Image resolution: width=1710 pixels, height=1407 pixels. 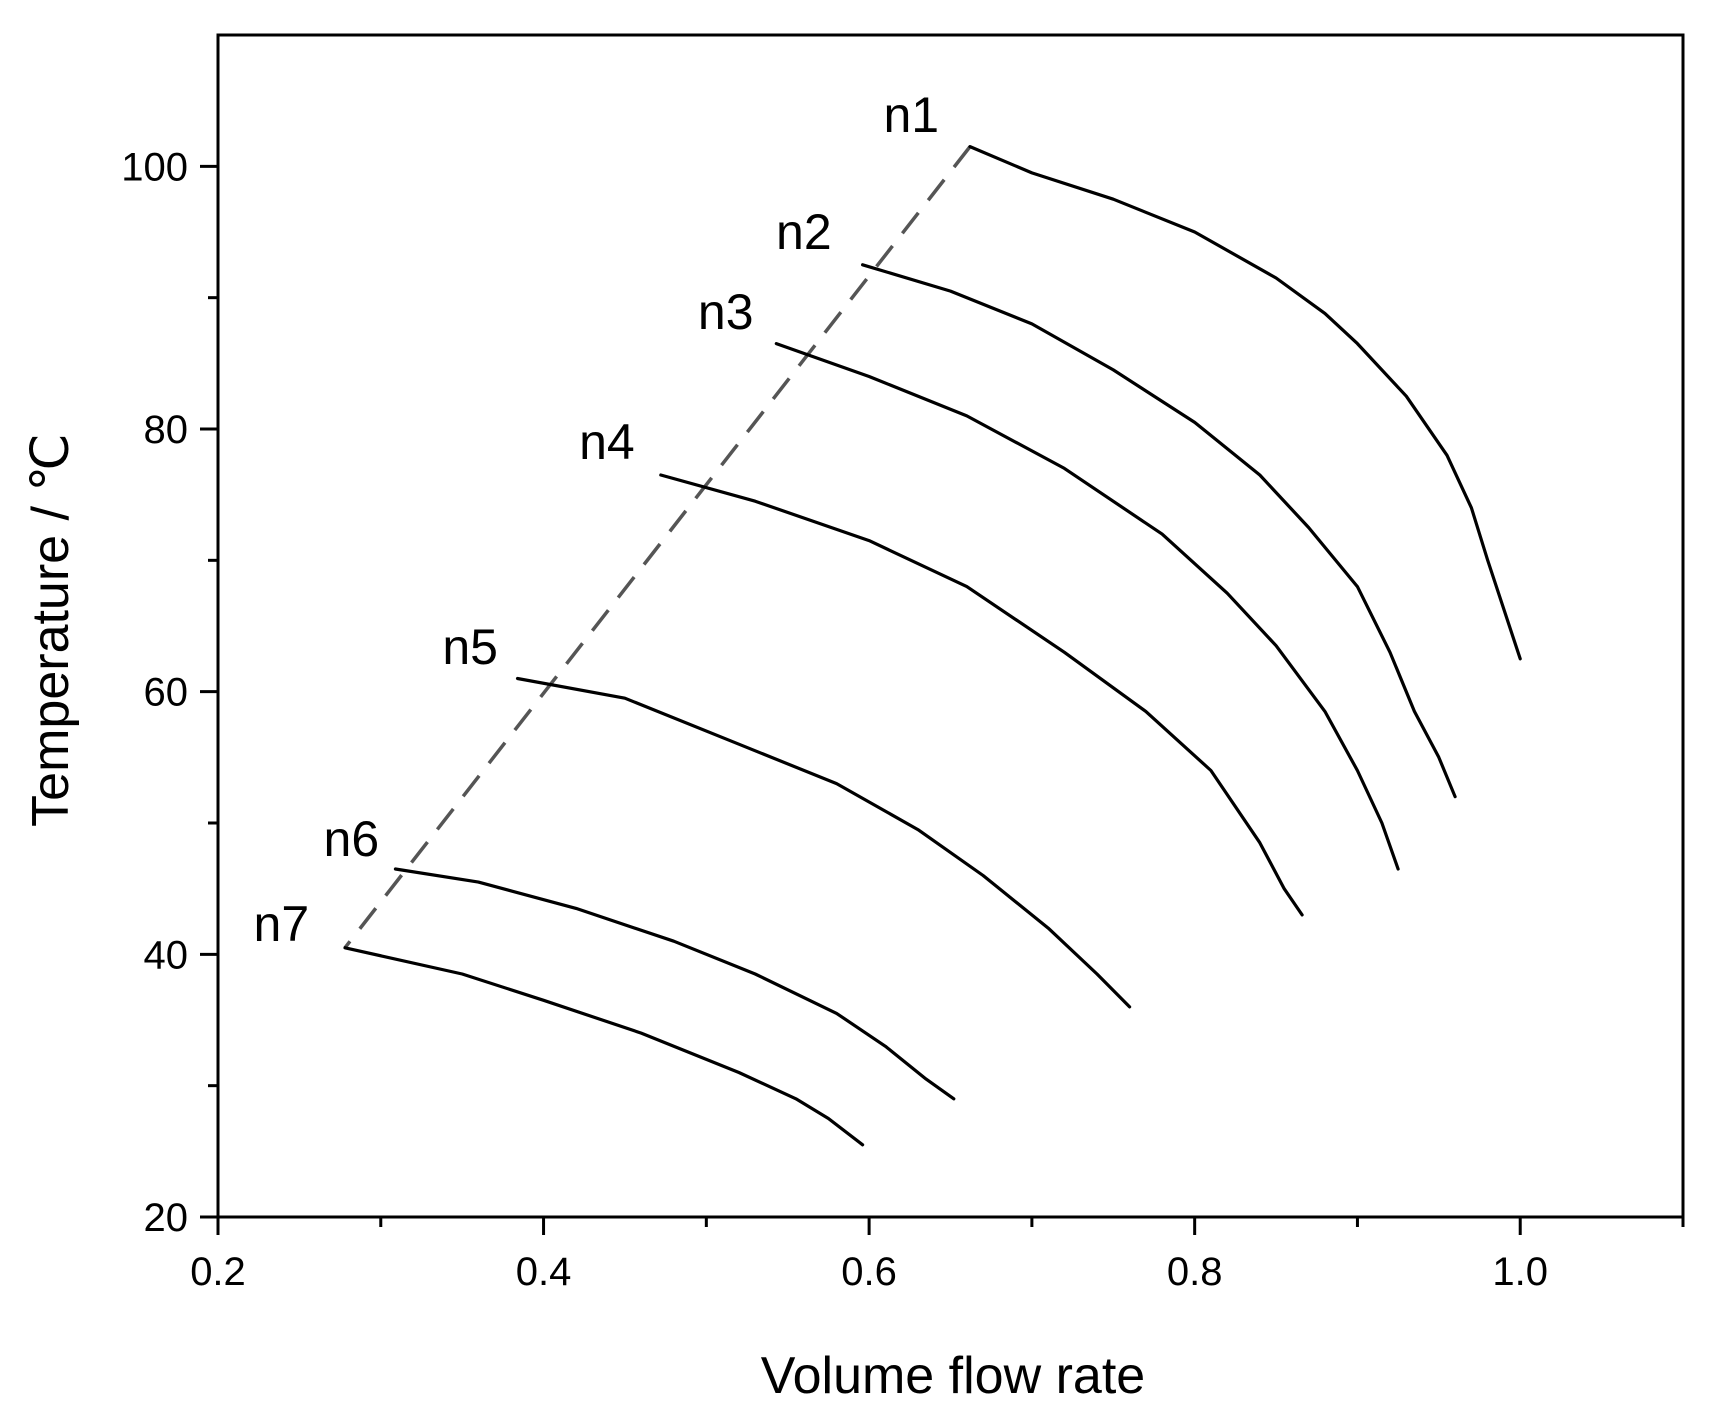 What do you see at coordinates (953, 1376) in the screenshot?
I see `x-axis-title: Volume flow rate` at bounding box center [953, 1376].